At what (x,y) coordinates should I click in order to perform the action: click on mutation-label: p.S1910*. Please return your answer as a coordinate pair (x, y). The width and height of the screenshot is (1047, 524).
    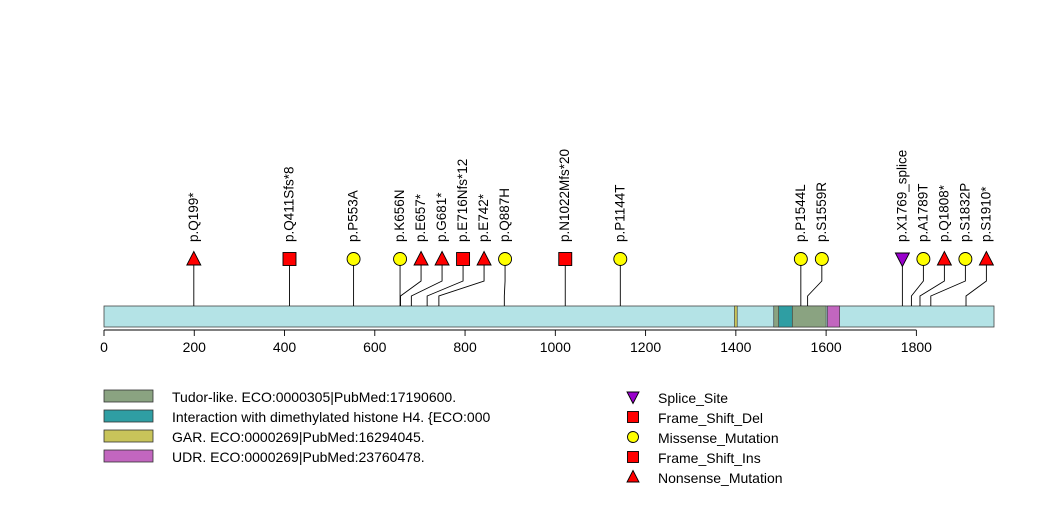
    Looking at the image, I should click on (985, 214).